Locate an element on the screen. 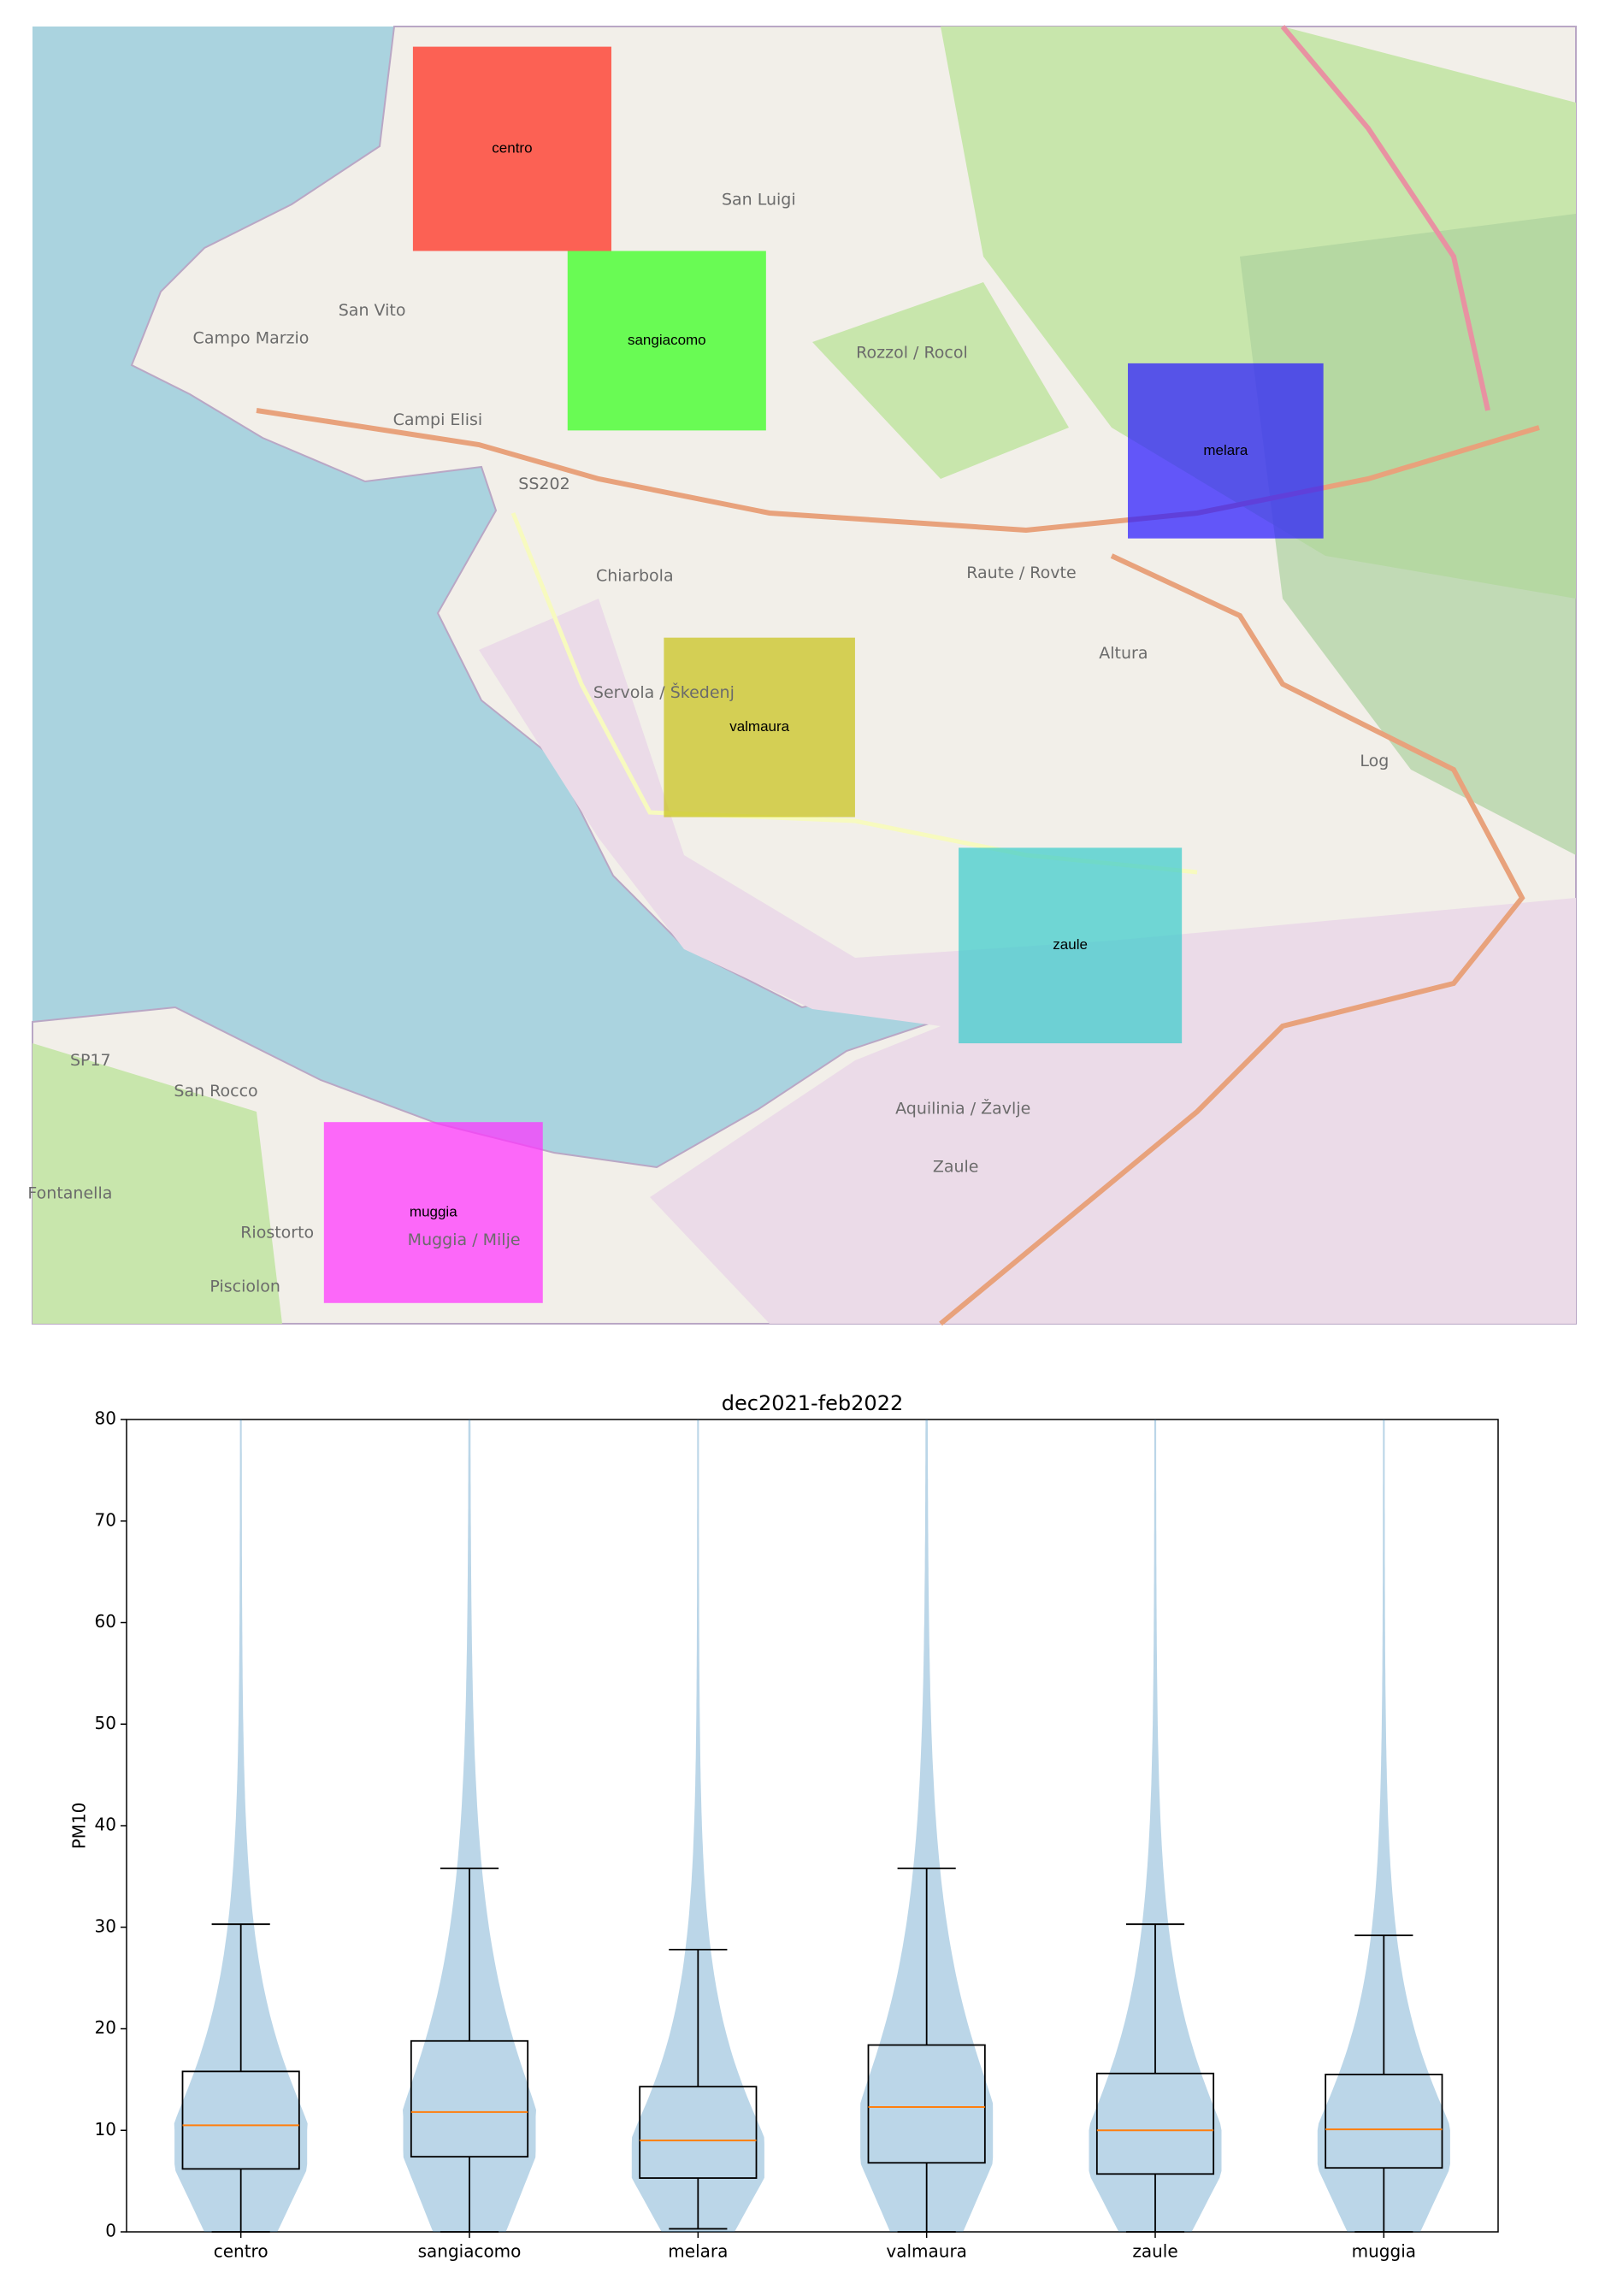  y-tick-label: 30 is located at coordinates (105, 1925).